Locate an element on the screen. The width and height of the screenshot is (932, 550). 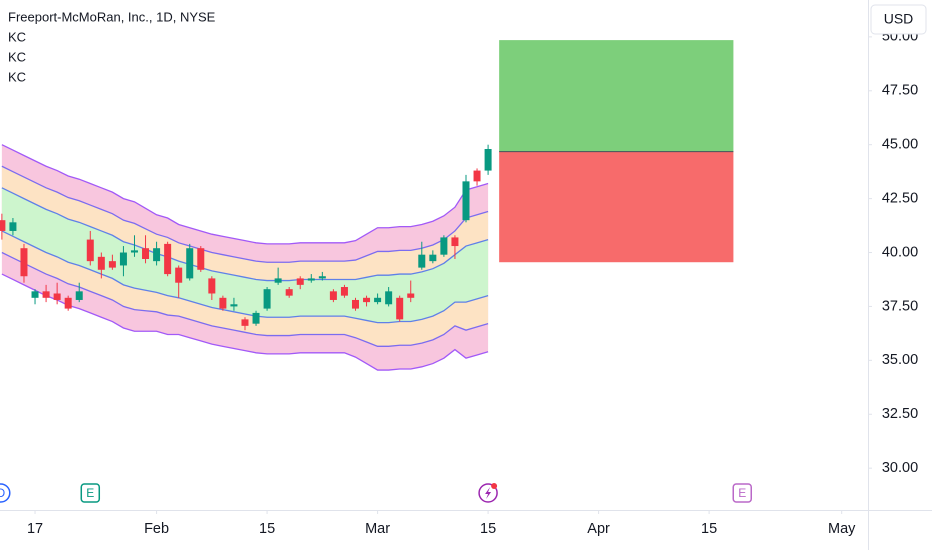
channel-fill is located at coordinates (245, 255).